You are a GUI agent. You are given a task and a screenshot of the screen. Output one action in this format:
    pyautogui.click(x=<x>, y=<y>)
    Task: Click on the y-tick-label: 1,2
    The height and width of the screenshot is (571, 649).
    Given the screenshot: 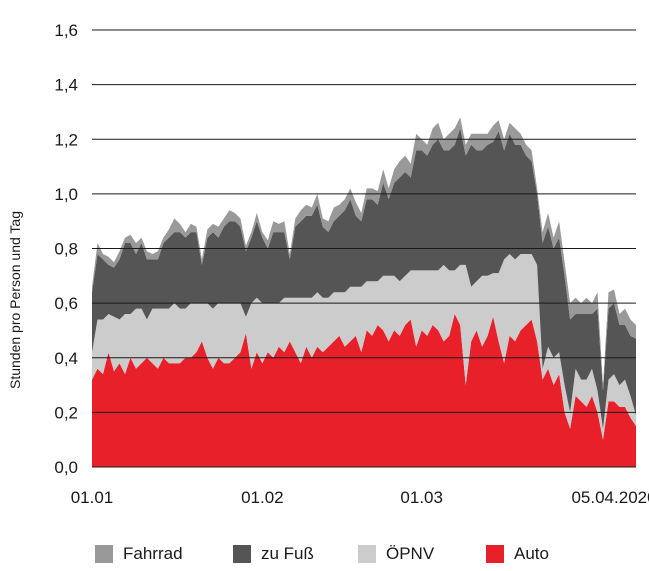 What is the action you would take?
    pyautogui.click(x=66, y=139)
    